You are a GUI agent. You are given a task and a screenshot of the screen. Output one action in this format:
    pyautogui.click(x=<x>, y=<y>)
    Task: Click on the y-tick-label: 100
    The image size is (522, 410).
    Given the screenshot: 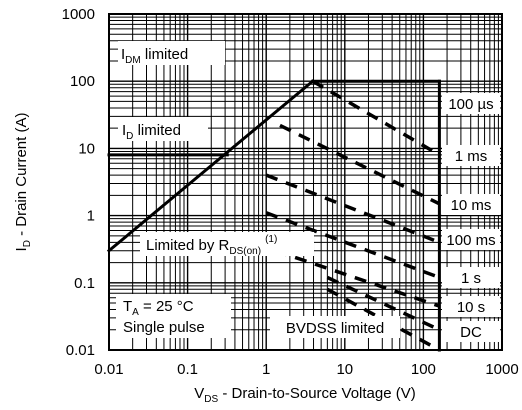 What is the action you would take?
    pyautogui.click(x=82, y=81)
    